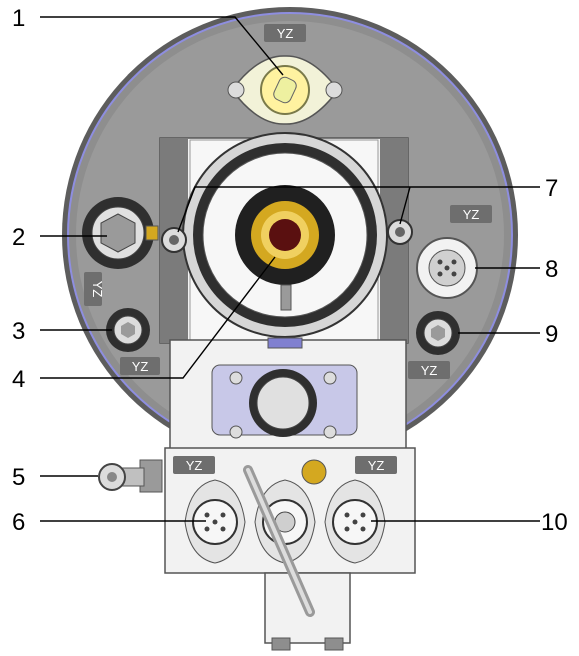  I want to click on callout-2: 2, so click(18, 237).